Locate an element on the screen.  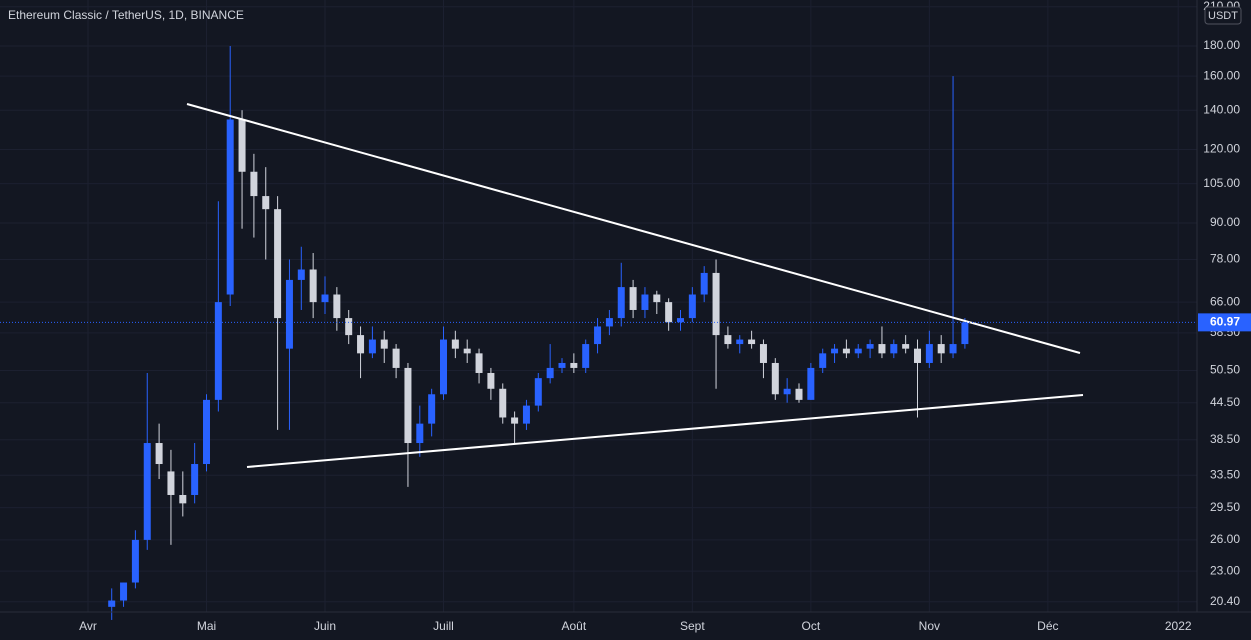
x-tick-label: Sept is located at coordinates (692, 626).